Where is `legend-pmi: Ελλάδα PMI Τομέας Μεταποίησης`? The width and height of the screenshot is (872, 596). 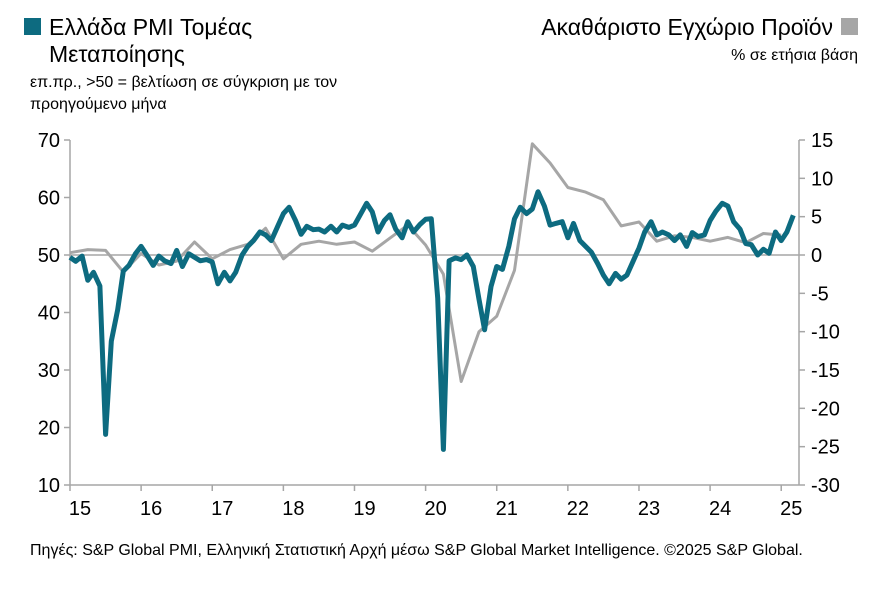
legend-pmi: Ελλάδα PMI Τομέας Μεταποίησης is located at coordinates (166, 41).